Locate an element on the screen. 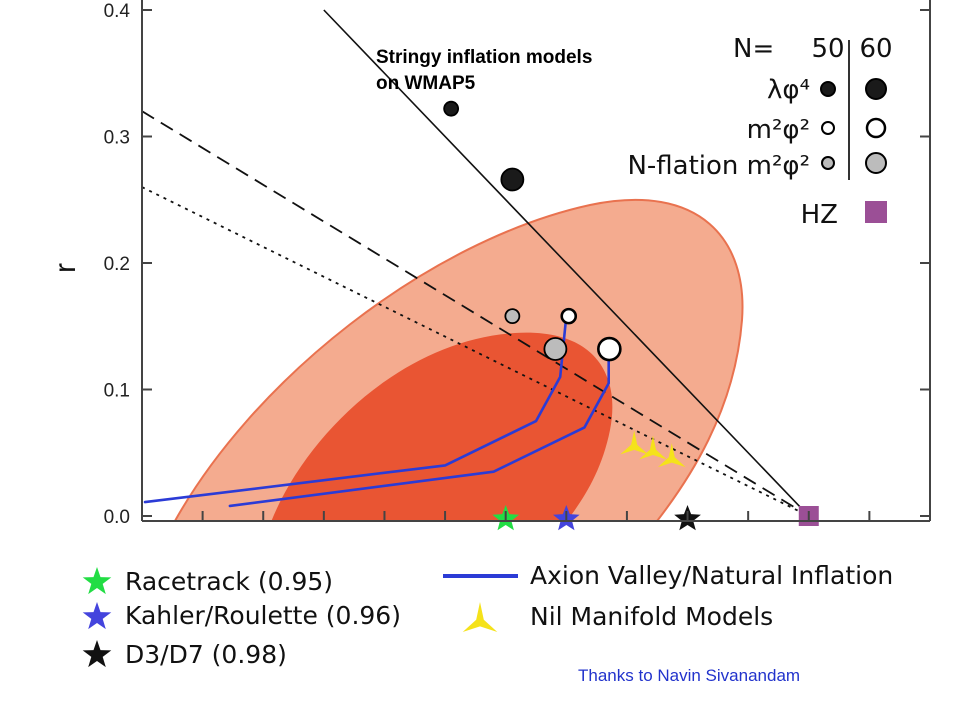  credit-text: Thanks to Navin Sivanandam is located at coordinates (689, 675).